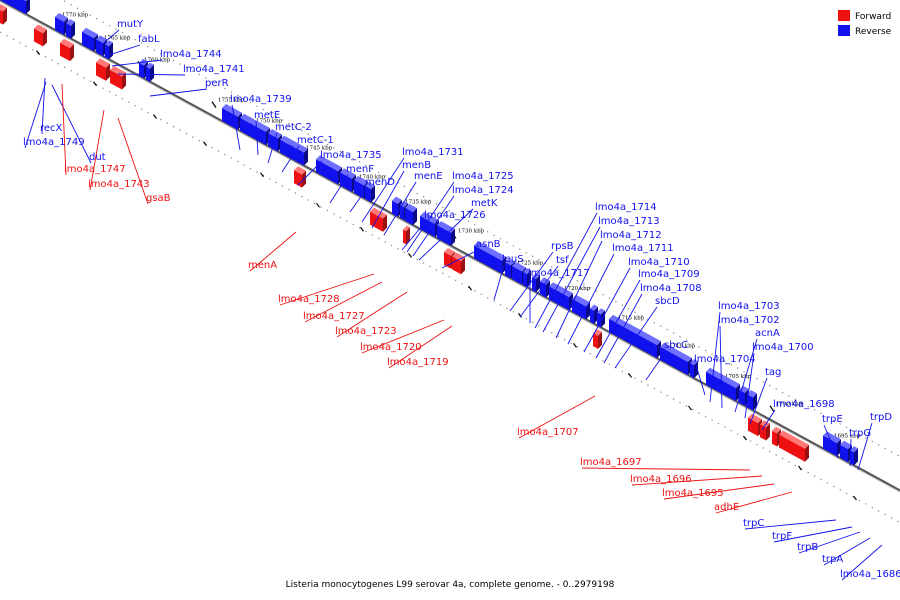 The image size is (900, 600). Describe the element at coordinates (749, 320) in the screenshot. I see `gene-label: lmo4a_1702` at that location.